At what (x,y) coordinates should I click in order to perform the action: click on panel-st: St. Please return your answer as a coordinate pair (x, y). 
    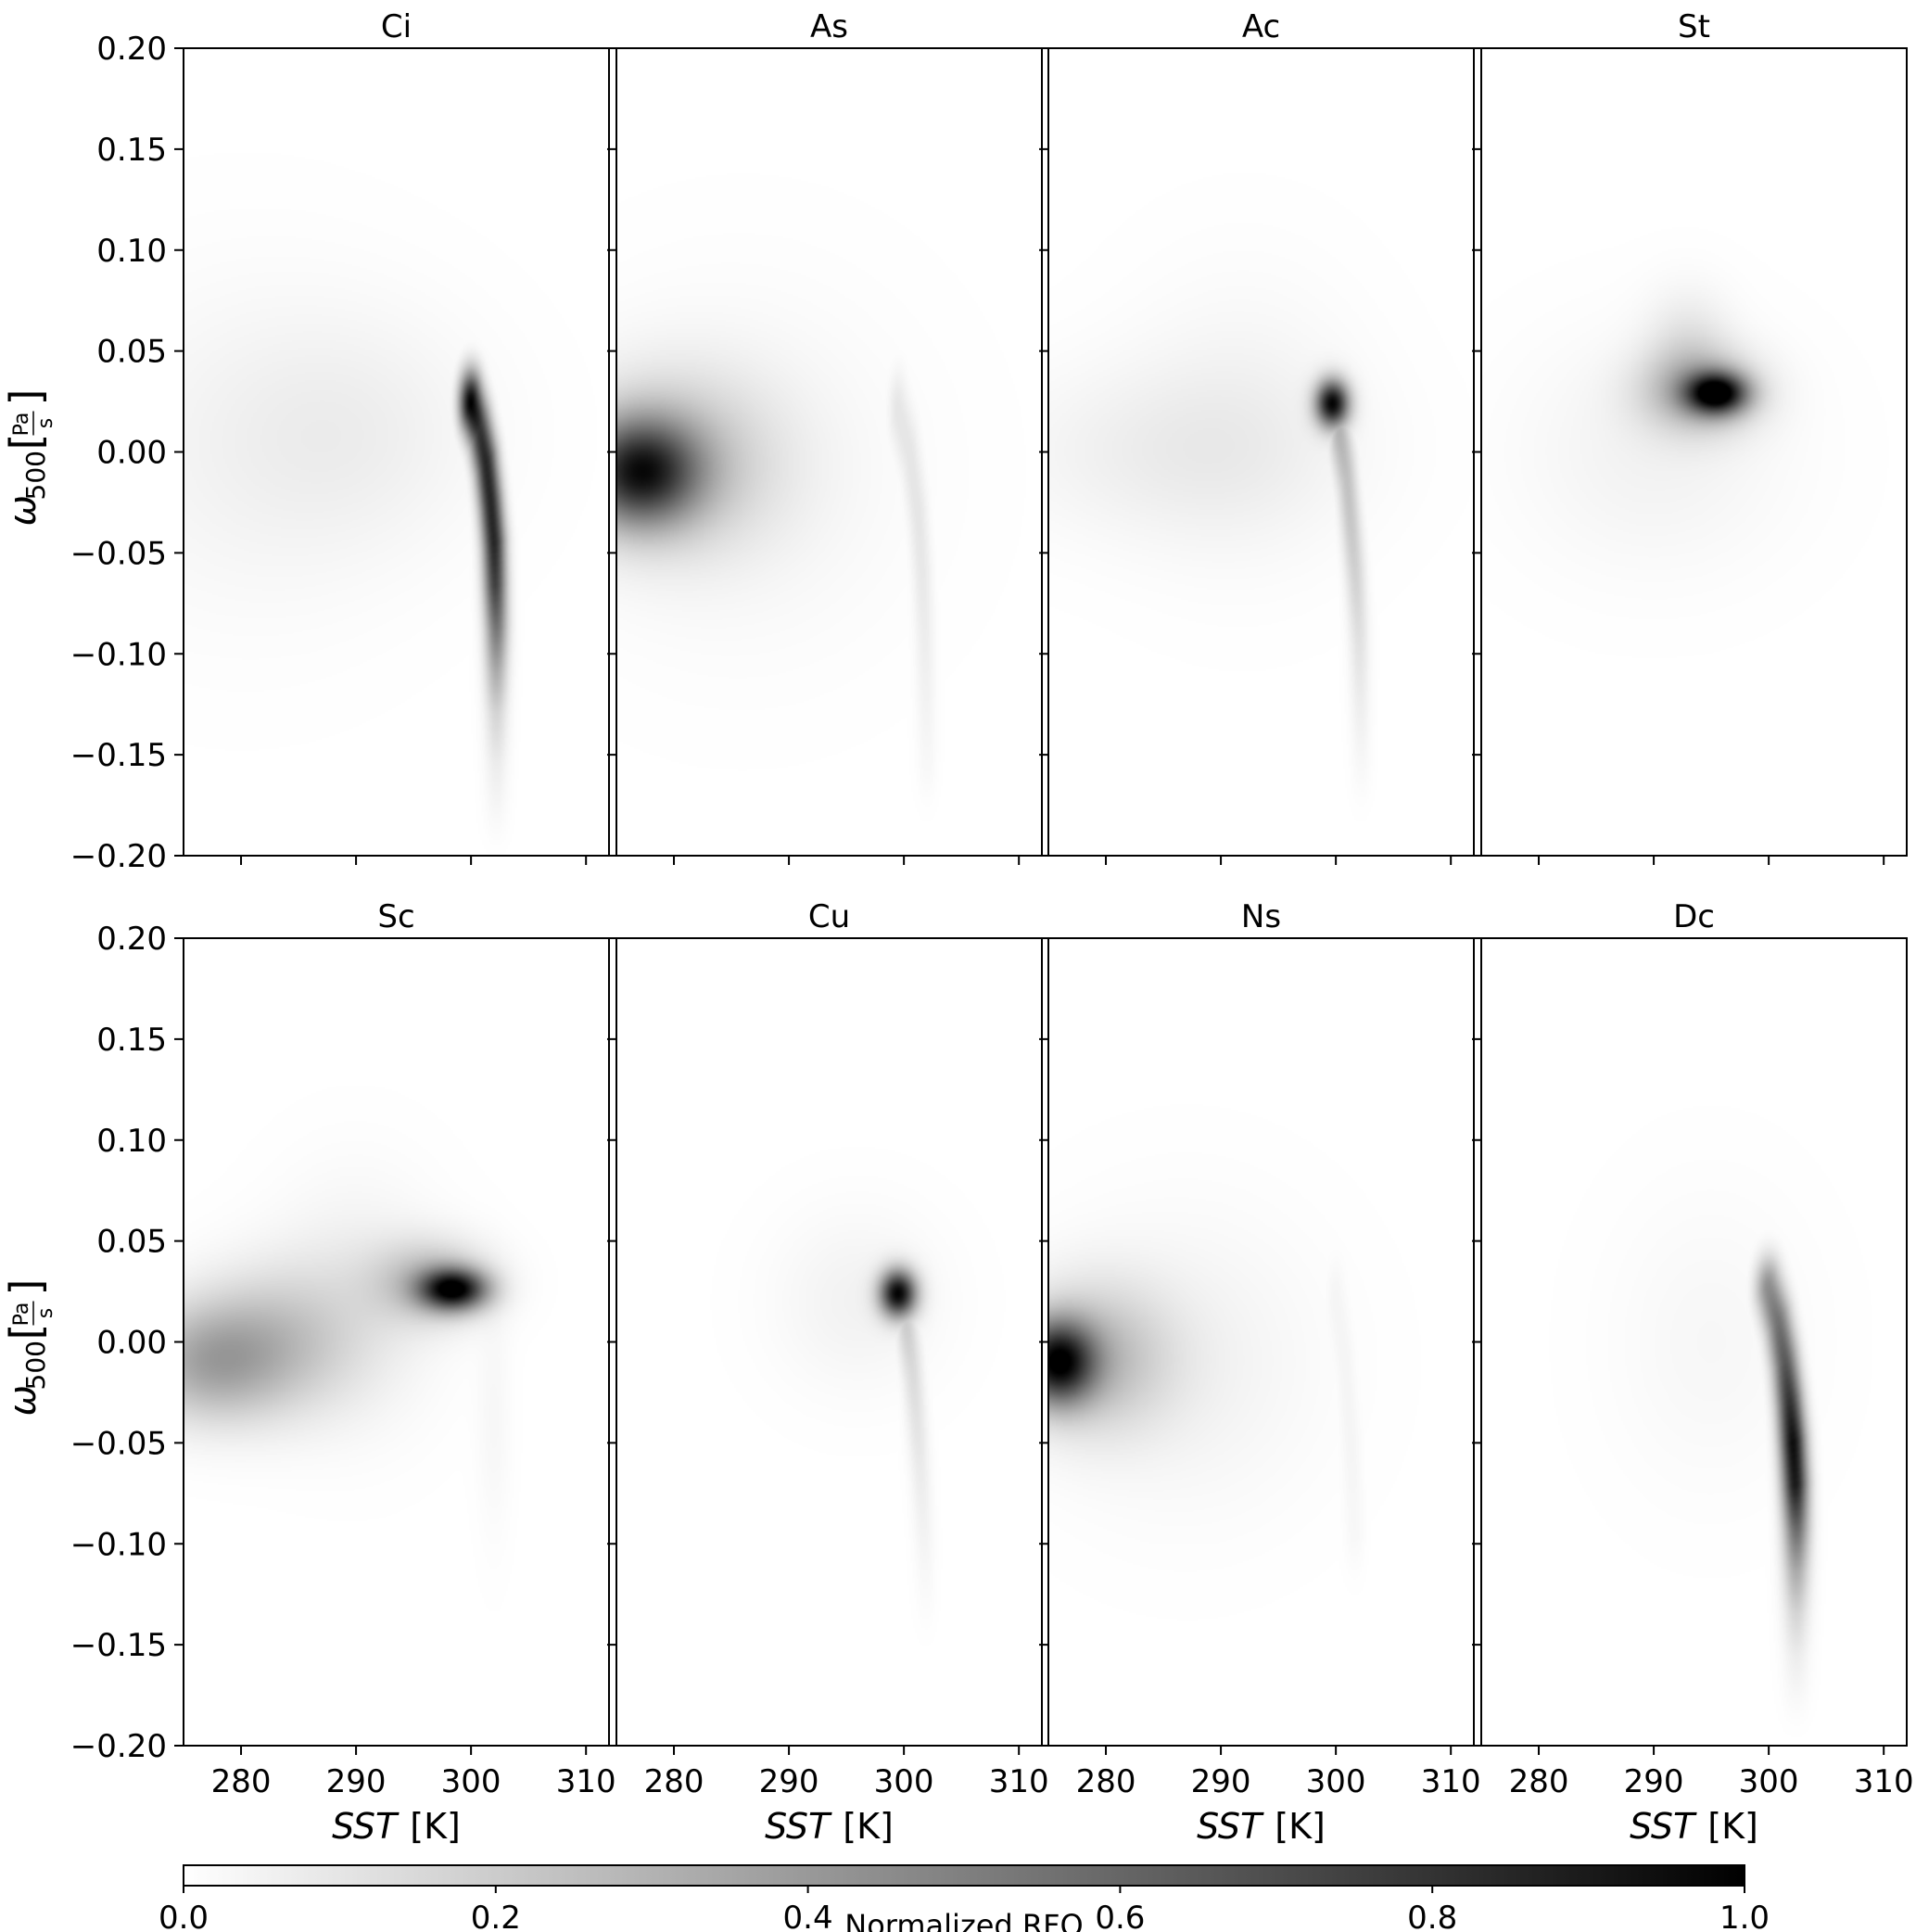
    Looking at the image, I should click on (1690, 436).